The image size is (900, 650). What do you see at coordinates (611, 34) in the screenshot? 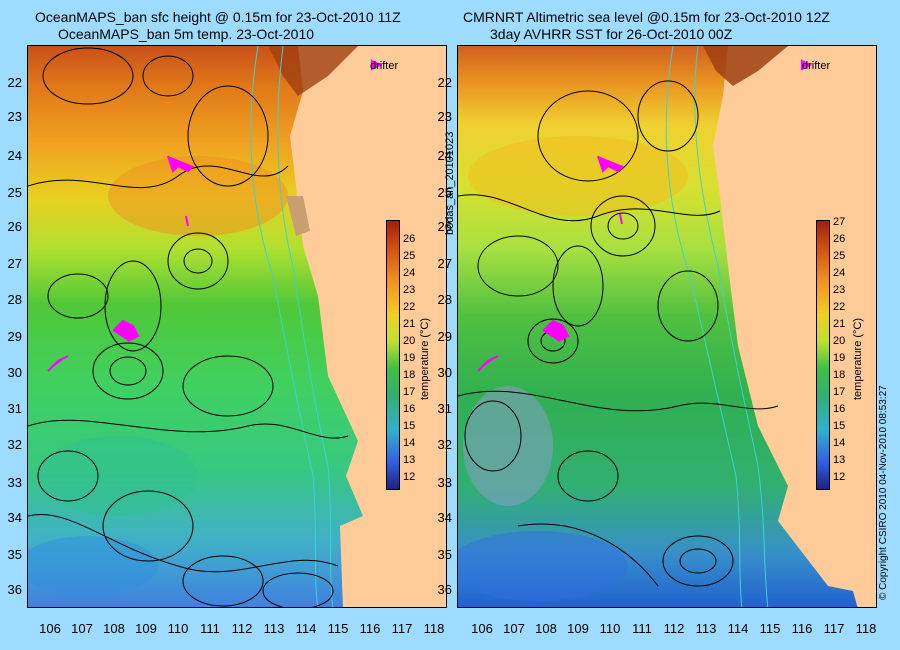
I see `right-title-line2: 3day AVHRR SST for 26-Oct-2010 00Z` at bounding box center [611, 34].